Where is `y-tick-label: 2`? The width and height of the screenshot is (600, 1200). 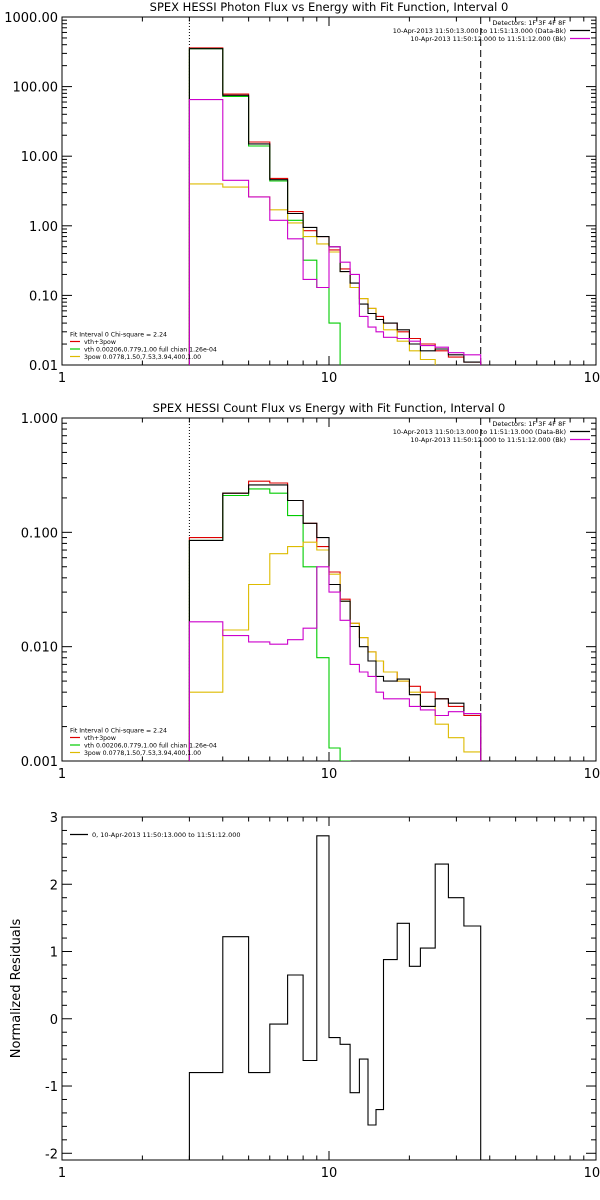 y-tick-label: 2 is located at coordinates (54, 885).